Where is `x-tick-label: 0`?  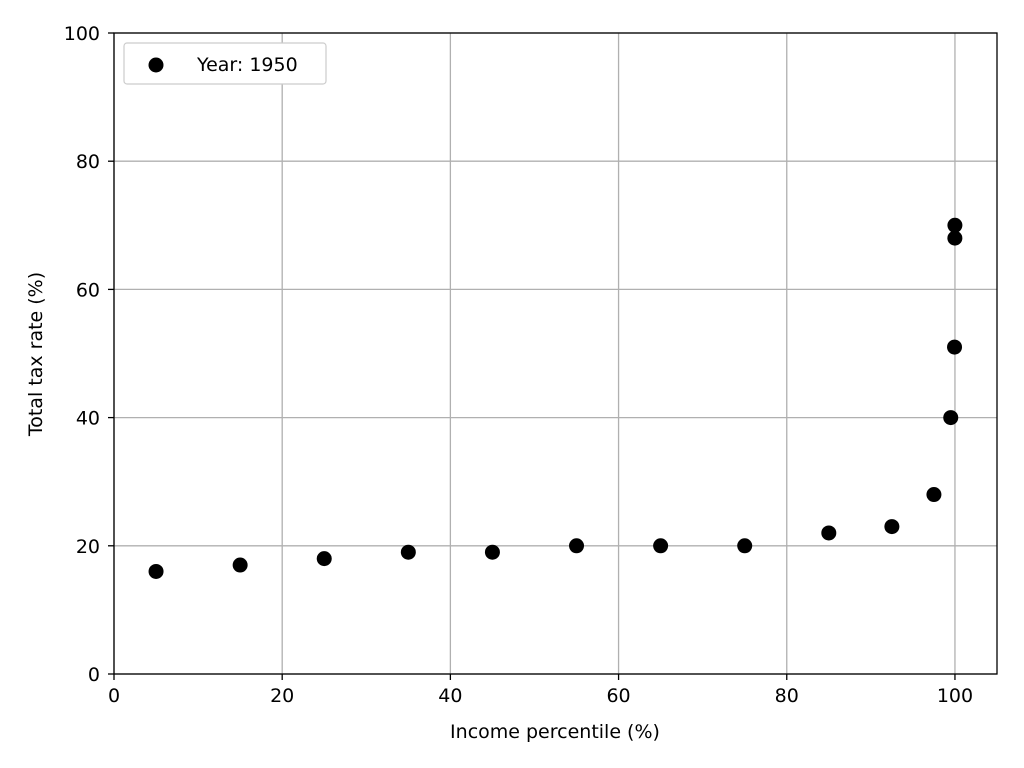 x-tick-label: 0 is located at coordinates (114, 696).